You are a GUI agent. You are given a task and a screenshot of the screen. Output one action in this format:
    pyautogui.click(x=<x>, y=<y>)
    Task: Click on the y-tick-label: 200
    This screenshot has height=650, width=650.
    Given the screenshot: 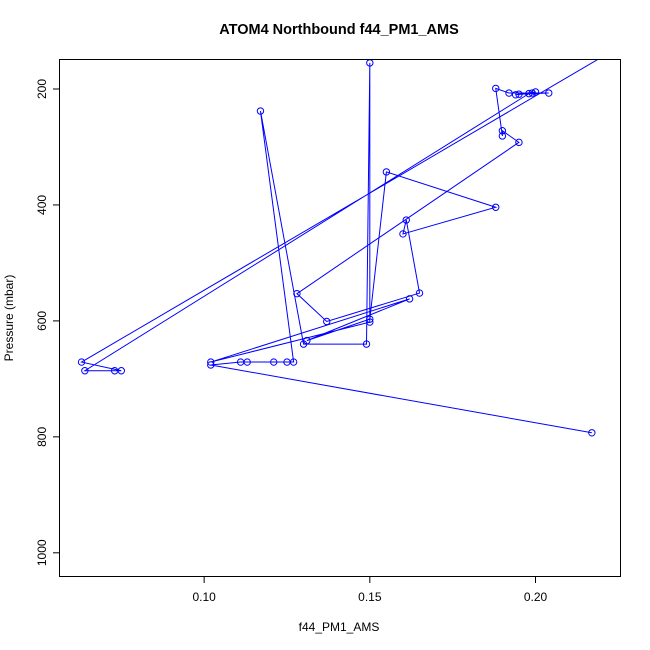 What is the action you would take?
    pyautogui.click(x=42, y=89)
    